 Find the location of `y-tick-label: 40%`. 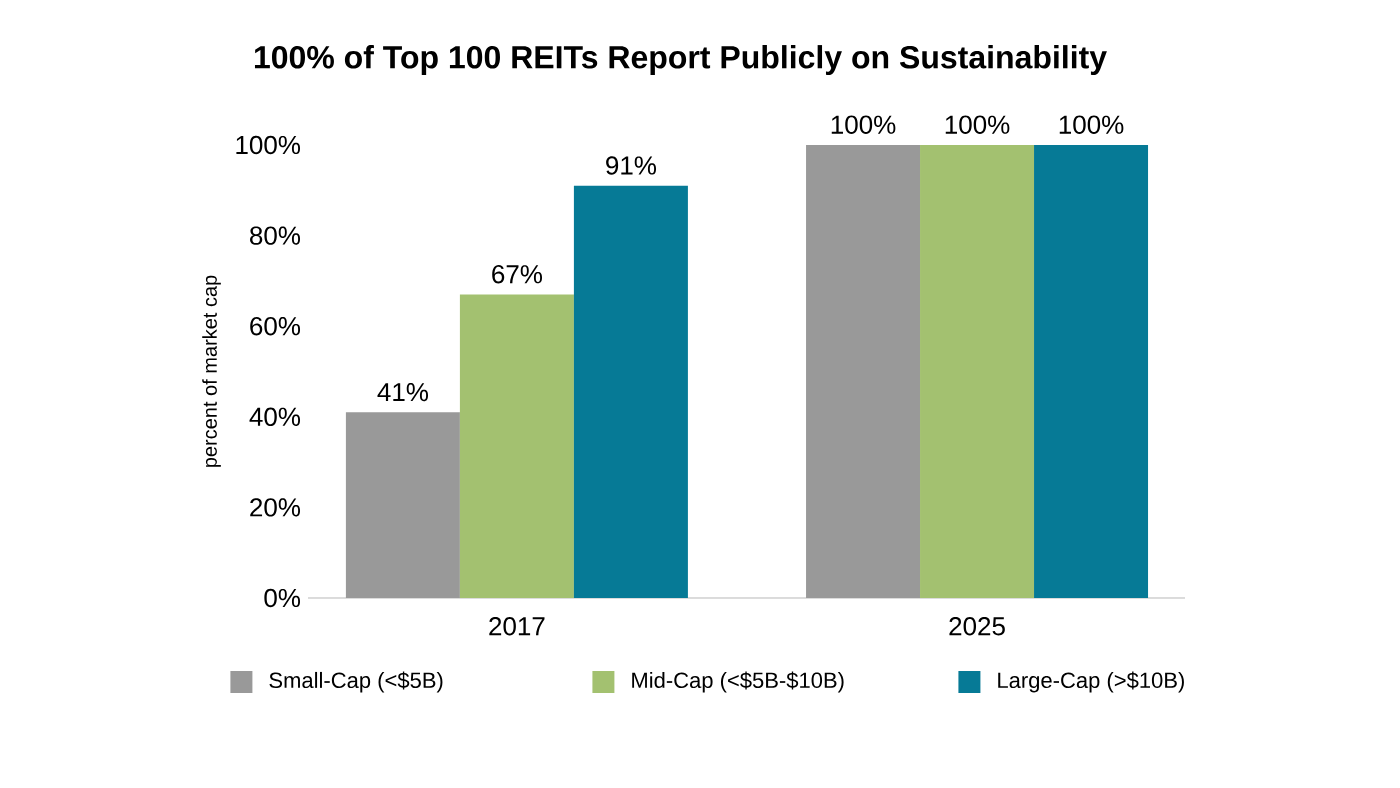

y-tick-label: 40% is located at coordinates (275, 416).